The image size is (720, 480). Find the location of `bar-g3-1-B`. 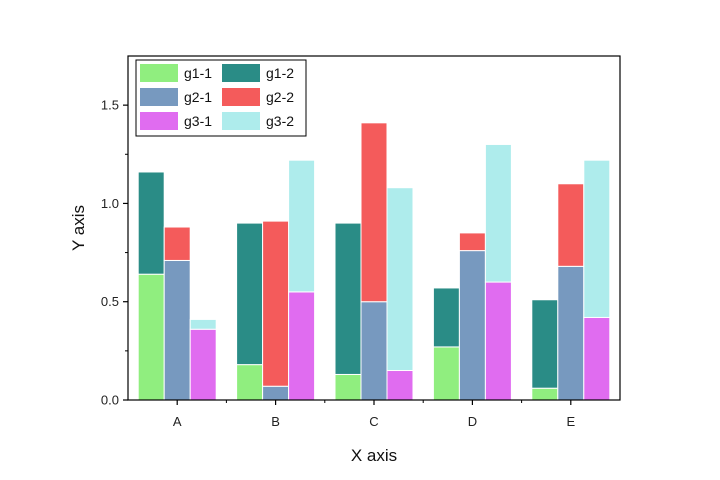

bar-g3-1-B is located at coordinates (302, 346).